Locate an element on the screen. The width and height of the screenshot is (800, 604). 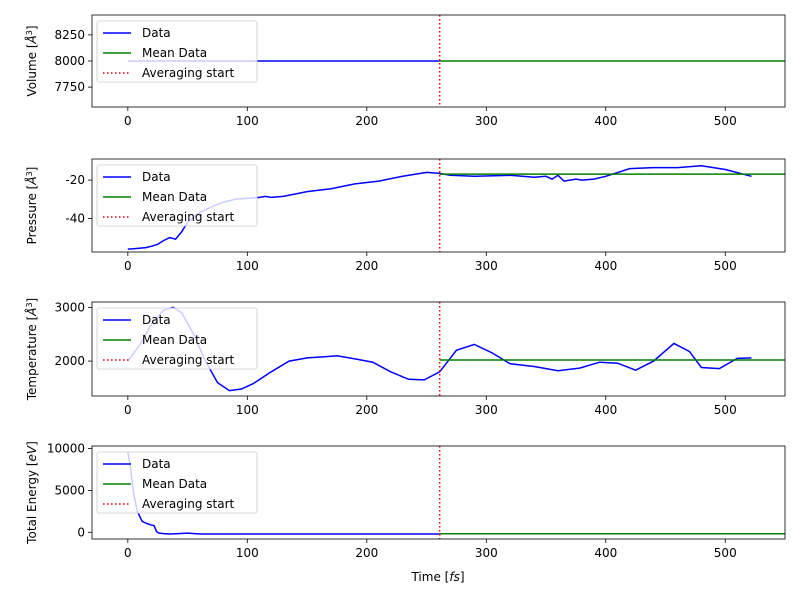
y-tick-label: 8000 is located at coordinates (69, 61).